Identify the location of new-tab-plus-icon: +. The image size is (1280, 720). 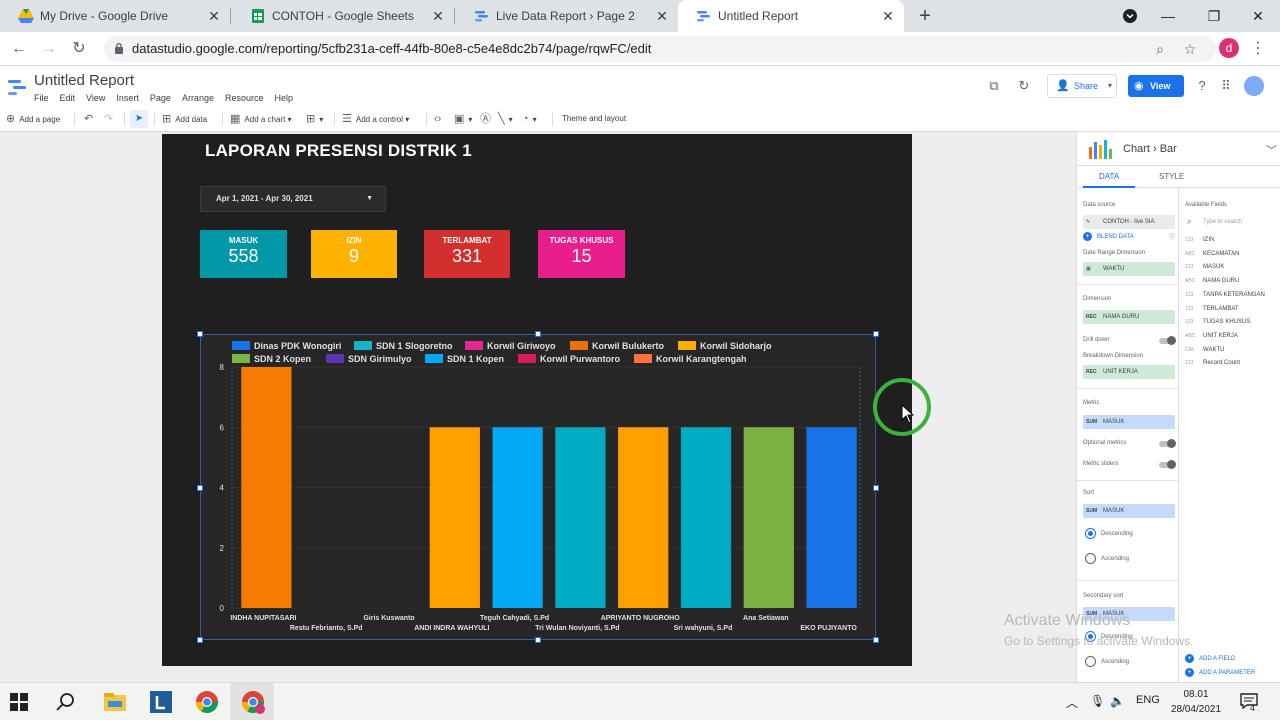
(925, 16).